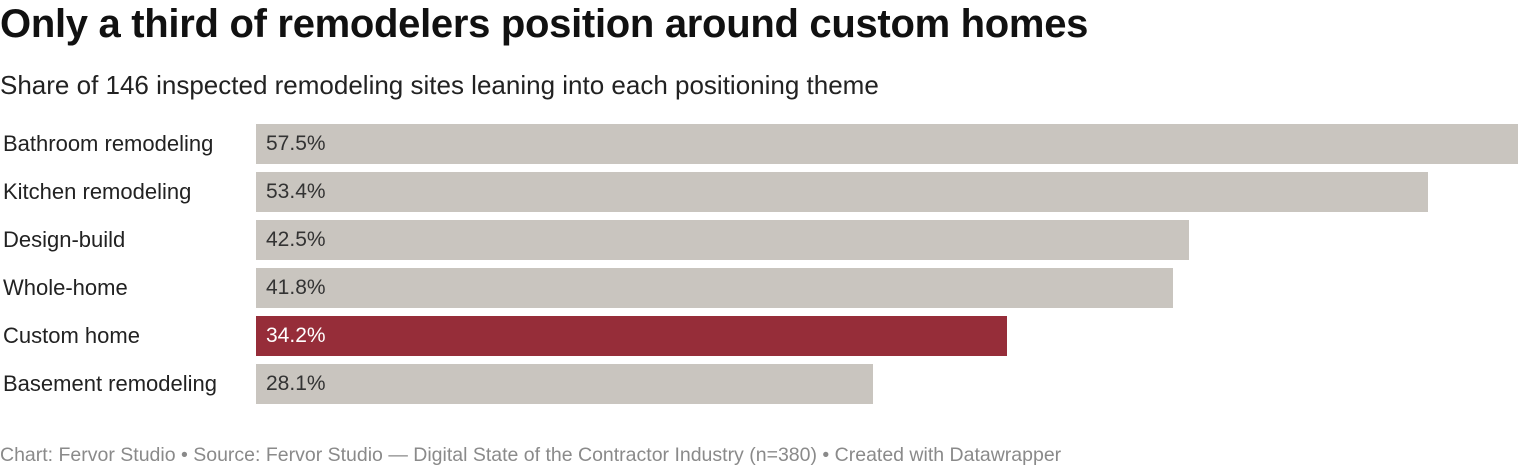 The image size is (1520, 470). Describe the element at coordinates (842, 192) in the screenshot. I see `bar: 53.4%` at that location.